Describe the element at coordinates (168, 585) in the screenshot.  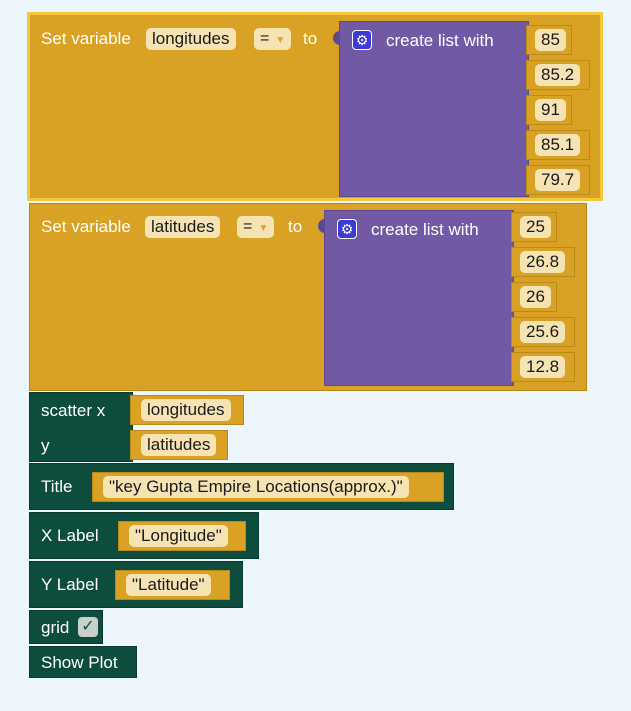
I see `y-label-text-field: "Latitude"` at that location.